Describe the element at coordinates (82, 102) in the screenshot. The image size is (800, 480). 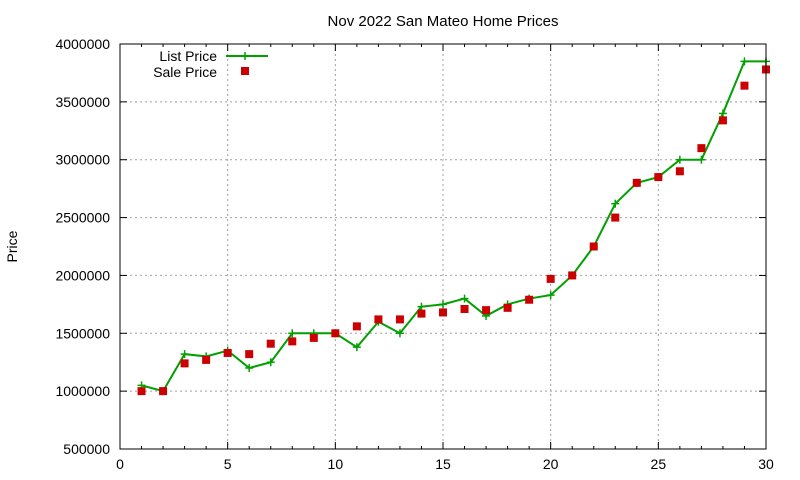
I see `y-tick-label: 3500000` at that location.